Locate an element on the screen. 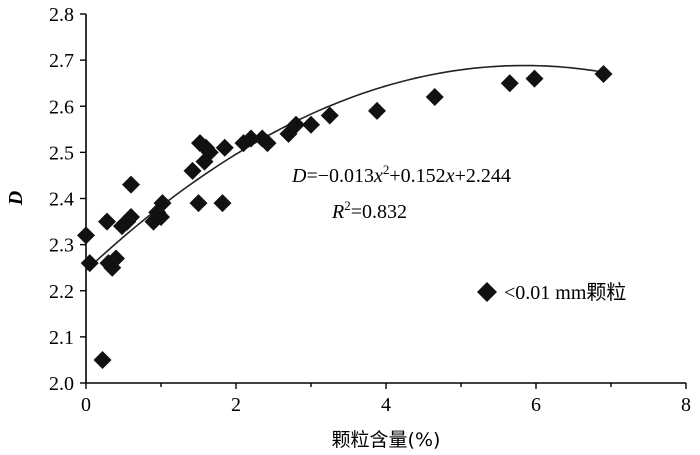 This screenshot has width=700, height=455. y-tick-label: 2.8 is located at coordinates (61, 15).